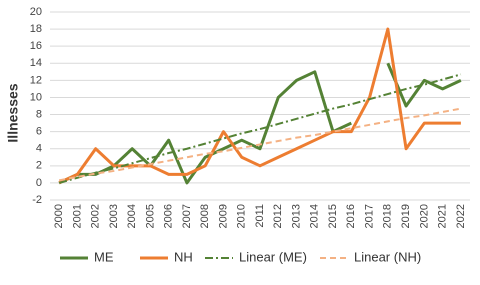 The image size is (480, 285). Describe the element at coordinates (443, 216) in the screenshot. I see `x-tick-label: 2021` at that location.